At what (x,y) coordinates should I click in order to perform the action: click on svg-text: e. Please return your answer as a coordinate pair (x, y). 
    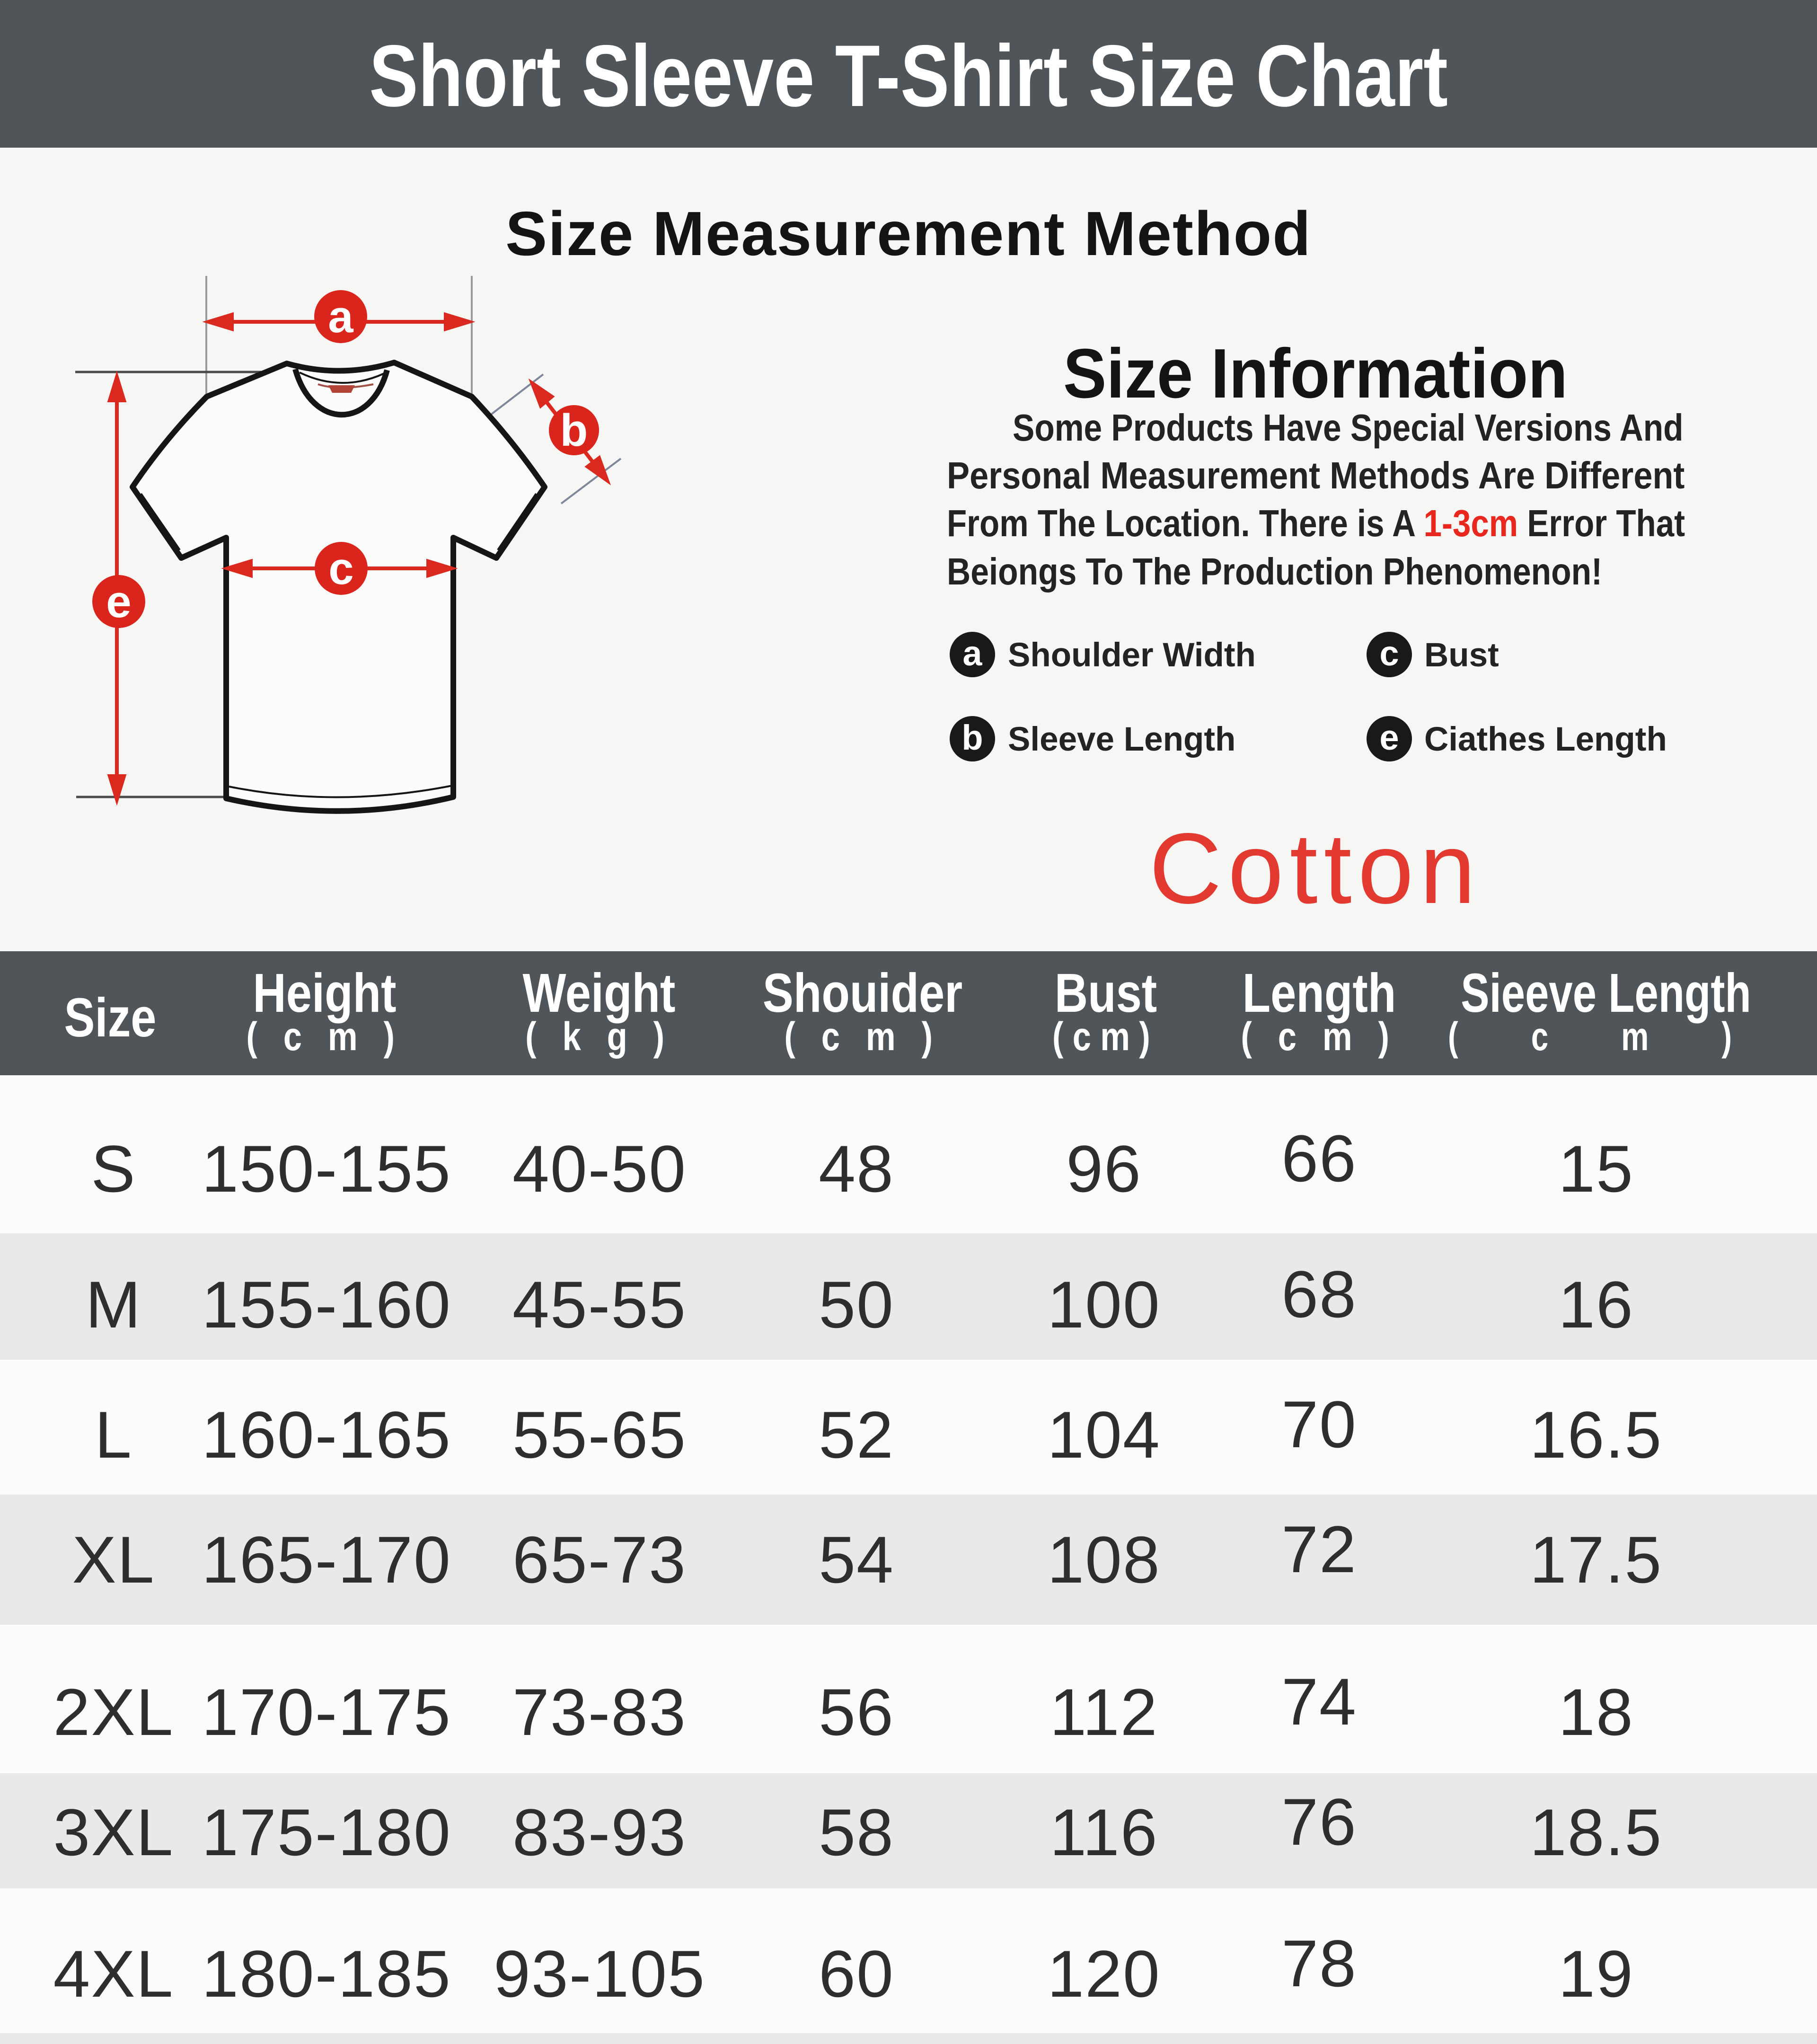
    Looking at the image, I should click on (119, 601).